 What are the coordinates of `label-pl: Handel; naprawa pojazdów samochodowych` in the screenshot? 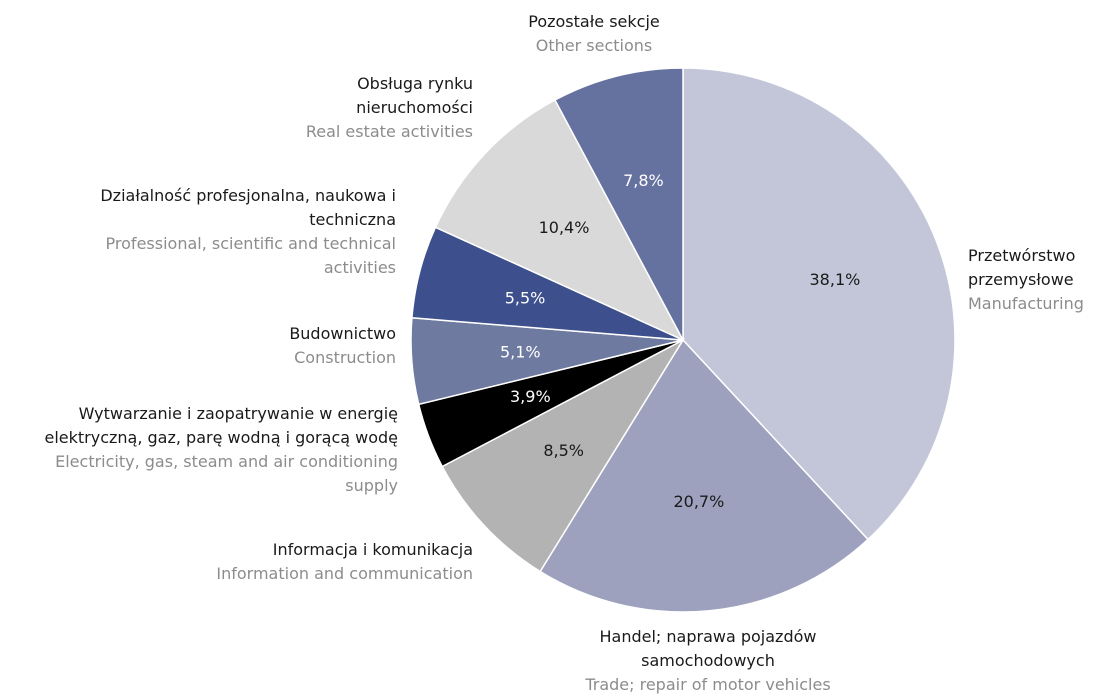 It's located at (708, 648).